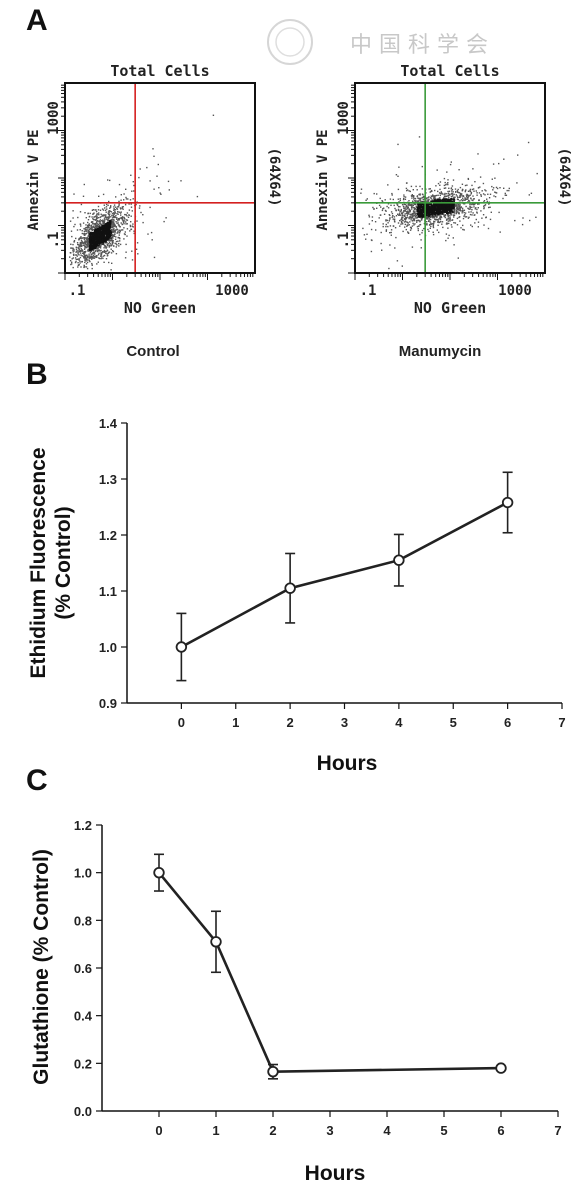 This screenshot has width=579, height=1193. I want to click on x-tick-label: 7, so click(557, 1130).